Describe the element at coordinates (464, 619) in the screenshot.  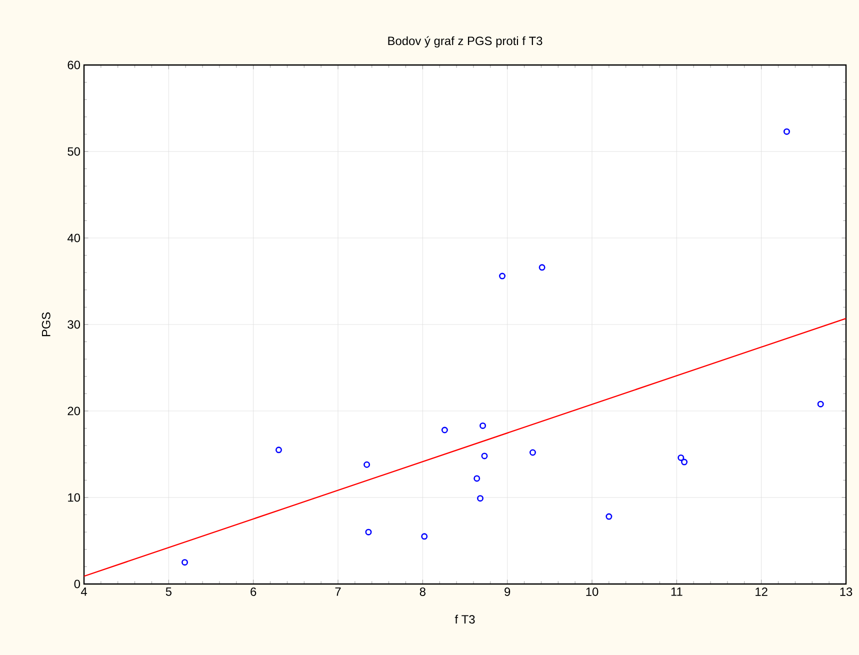
I see `x-axis-title: f T3` at that location.